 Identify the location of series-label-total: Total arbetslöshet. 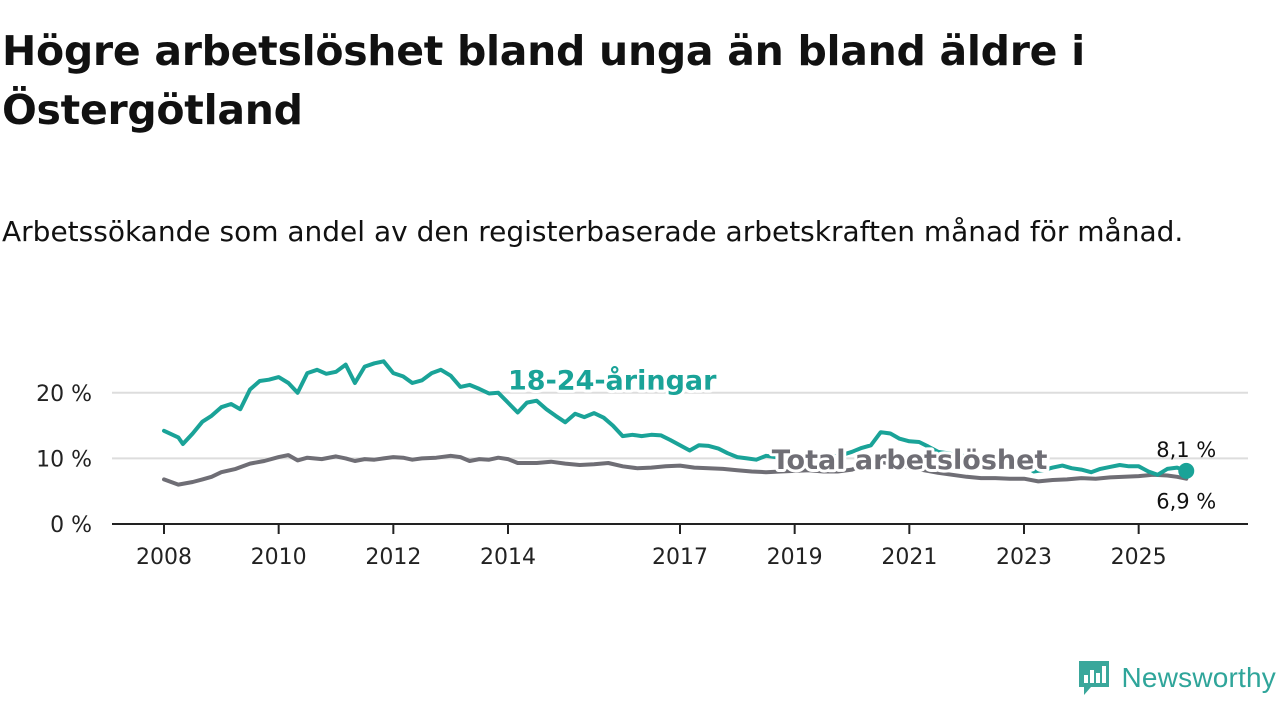
(910, 460).